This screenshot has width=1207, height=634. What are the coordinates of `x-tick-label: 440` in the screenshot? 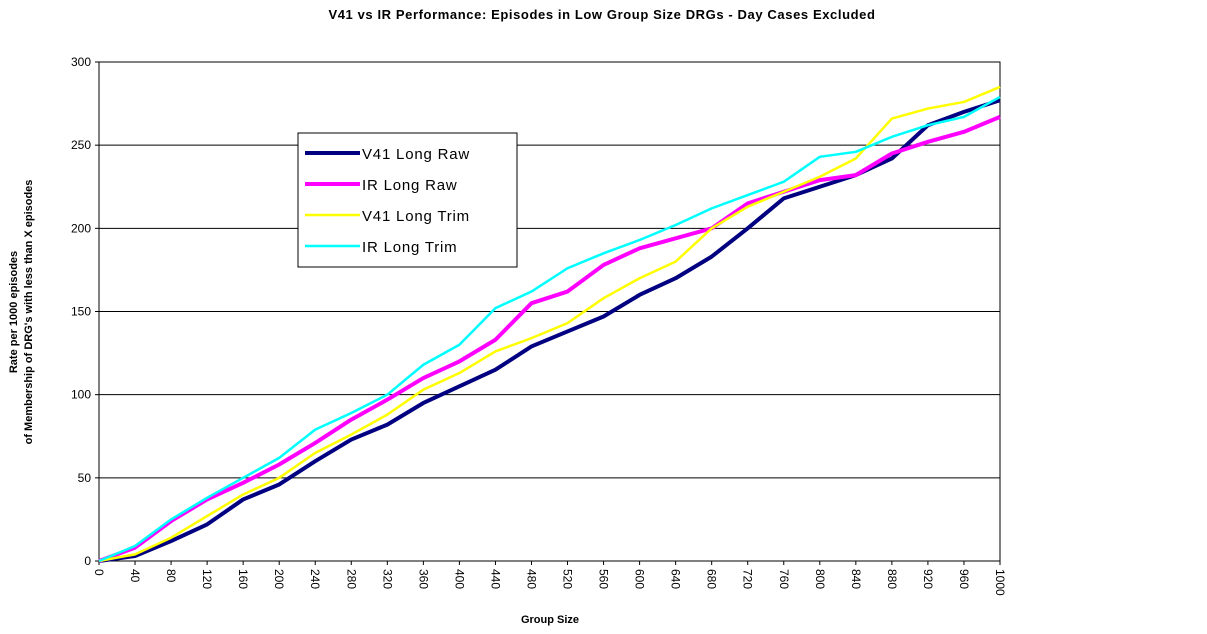 It's located at (495, 579).